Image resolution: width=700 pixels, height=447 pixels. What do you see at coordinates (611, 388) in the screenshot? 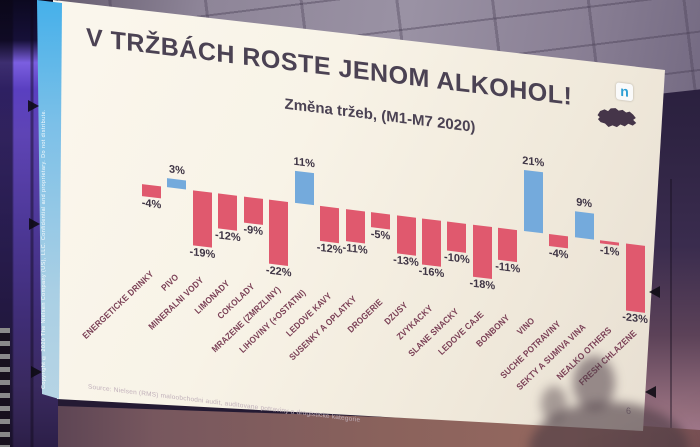
I see `presenter-shadow` at bounding box center [611, 388].